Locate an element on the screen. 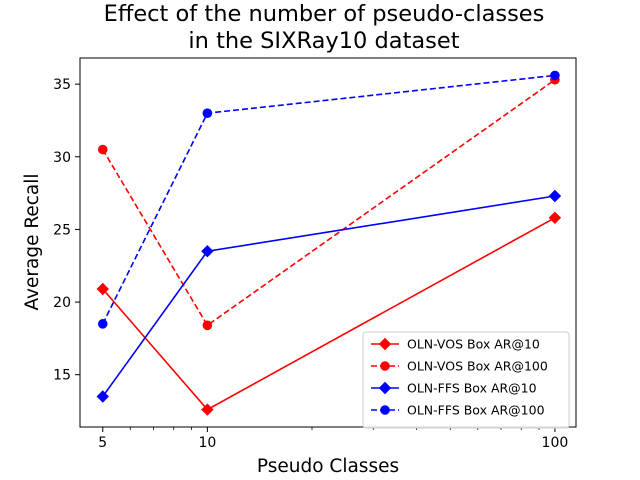  legend-item: OLN-FFS Box AR@10 is located at coordinates (454, 388).